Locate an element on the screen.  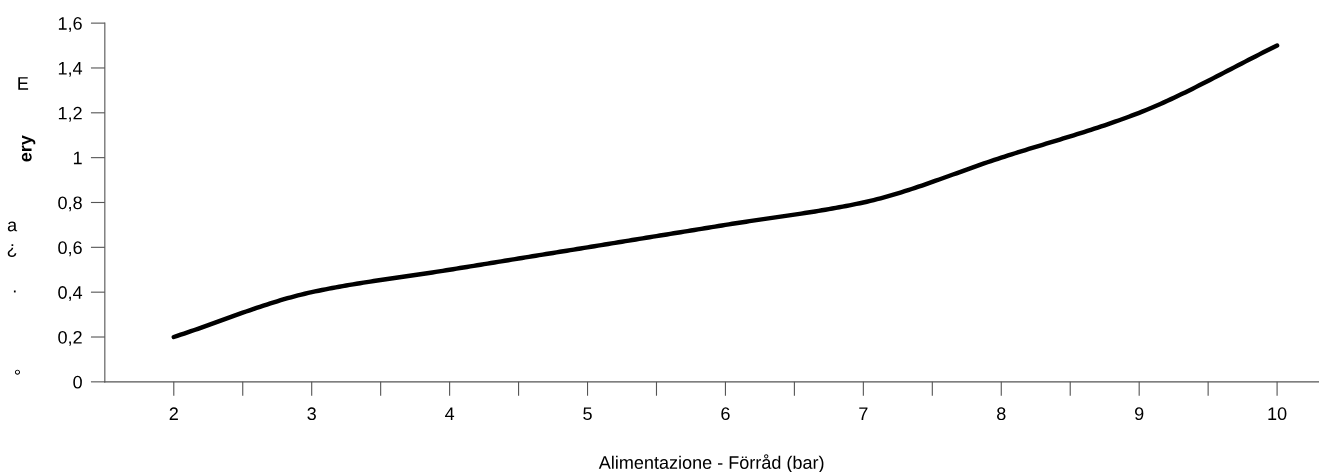
x-tick-label: 8 is located at coordinates (1001, 414).